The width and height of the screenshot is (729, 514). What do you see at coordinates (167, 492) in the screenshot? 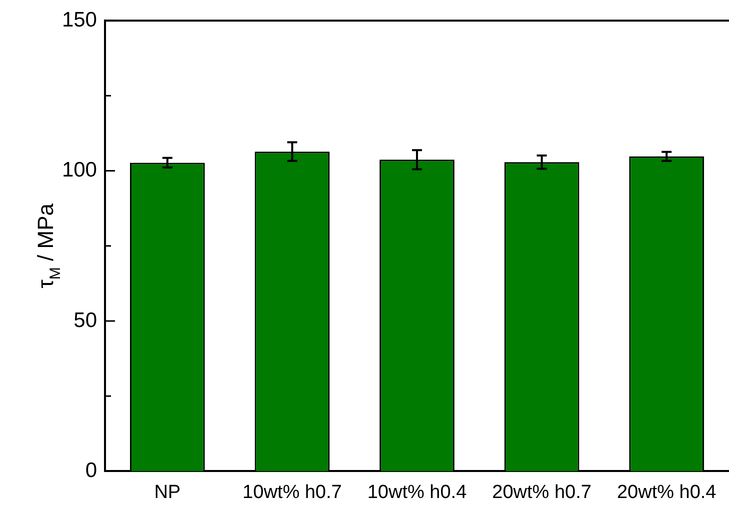
I see `x-tick-label: NP` at bounding box center [167, 492].